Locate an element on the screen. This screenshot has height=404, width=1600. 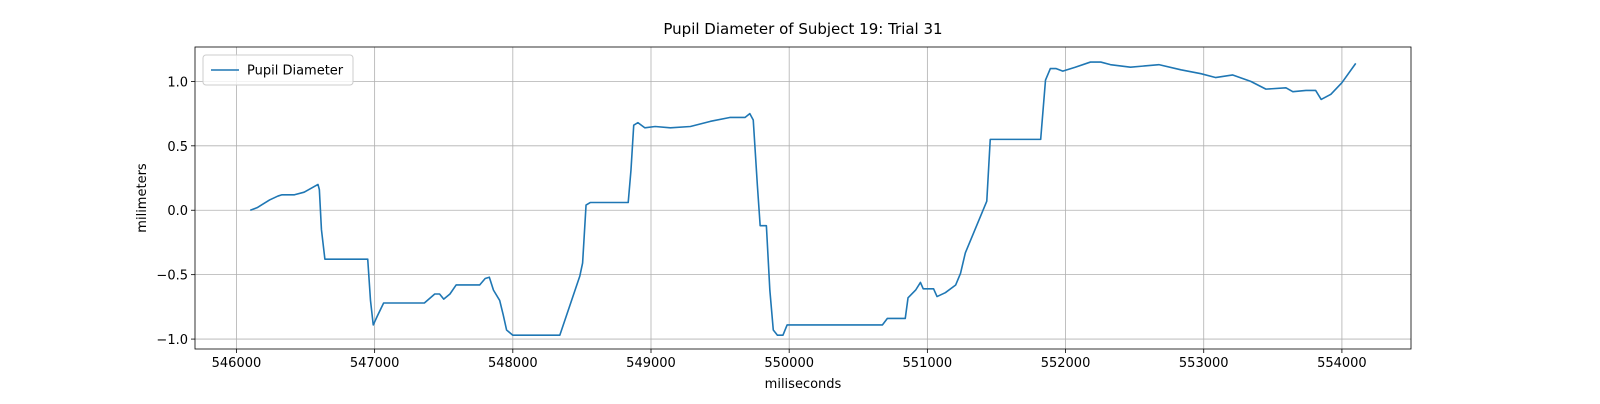
legend-label: Pupil Diameter is located at coordinates (295, 71).